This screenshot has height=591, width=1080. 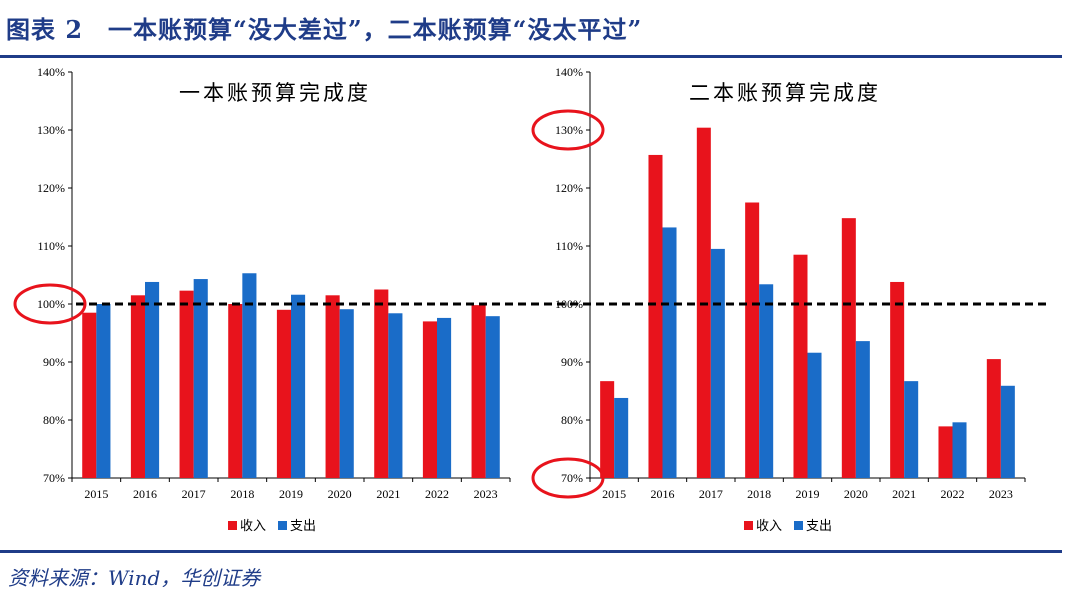 What do you see at coordinates (186, 384) in the screenshot?
I see `bar-income-2017` at bounding box center [186, 384].